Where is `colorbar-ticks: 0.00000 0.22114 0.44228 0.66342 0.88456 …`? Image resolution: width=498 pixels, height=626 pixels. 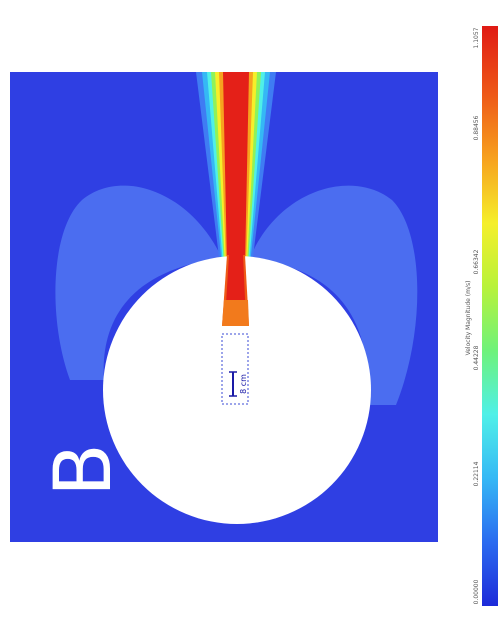 colorbar-ticks: 0.00000 0.22114 0.44228 0.66342 0.88456 … is located at coordinates (476, 315).